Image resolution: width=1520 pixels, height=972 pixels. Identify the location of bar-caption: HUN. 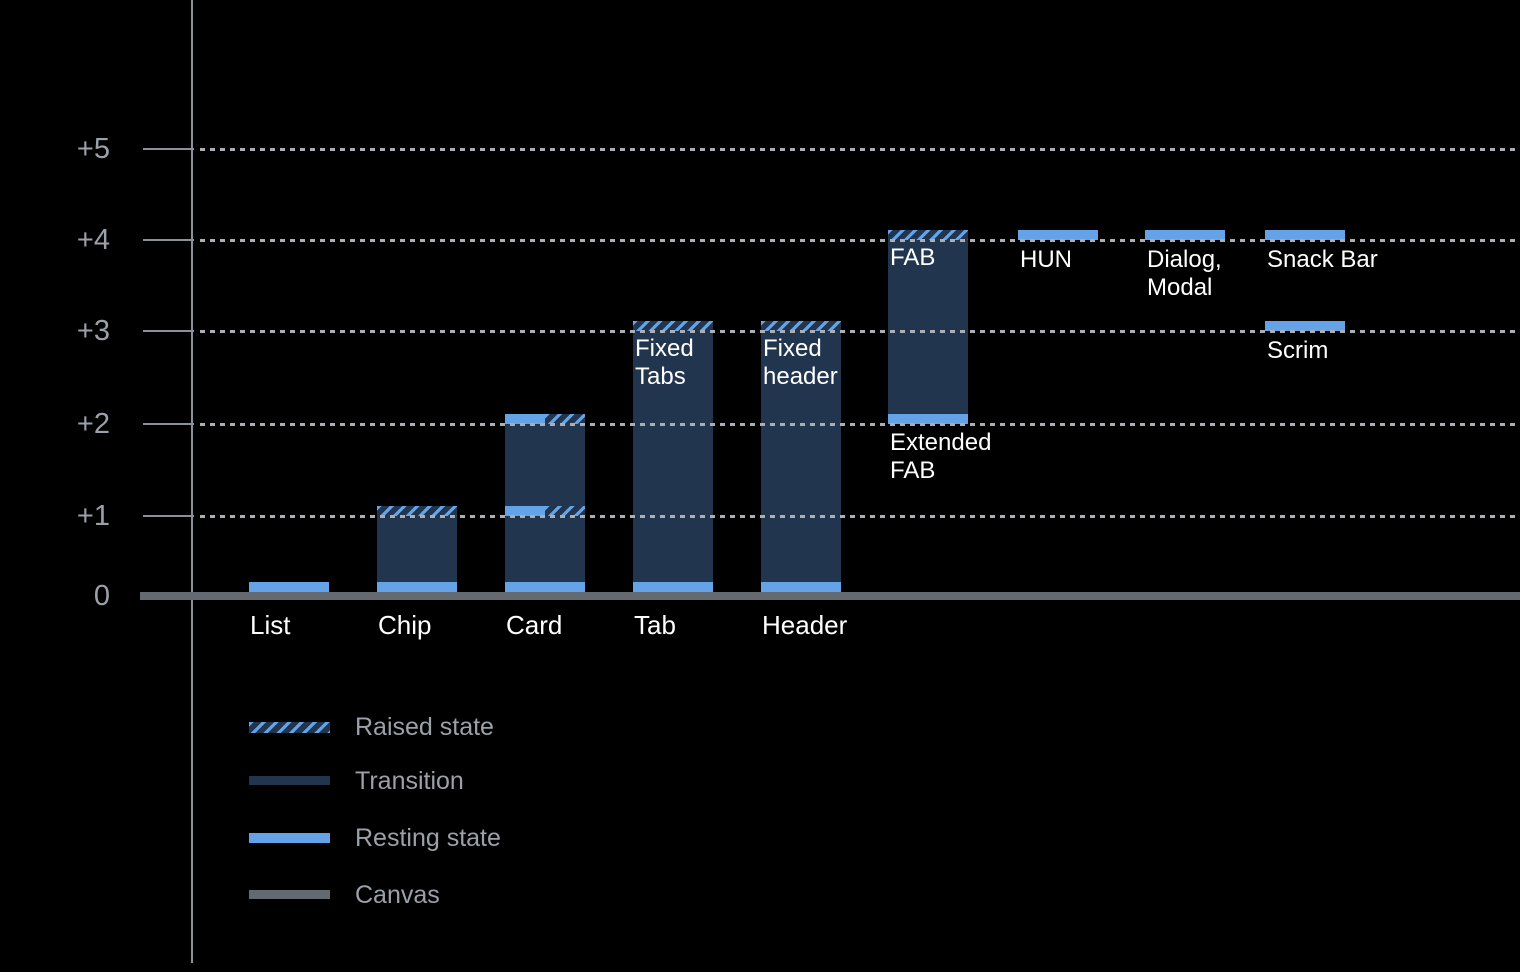
(1046, 260).